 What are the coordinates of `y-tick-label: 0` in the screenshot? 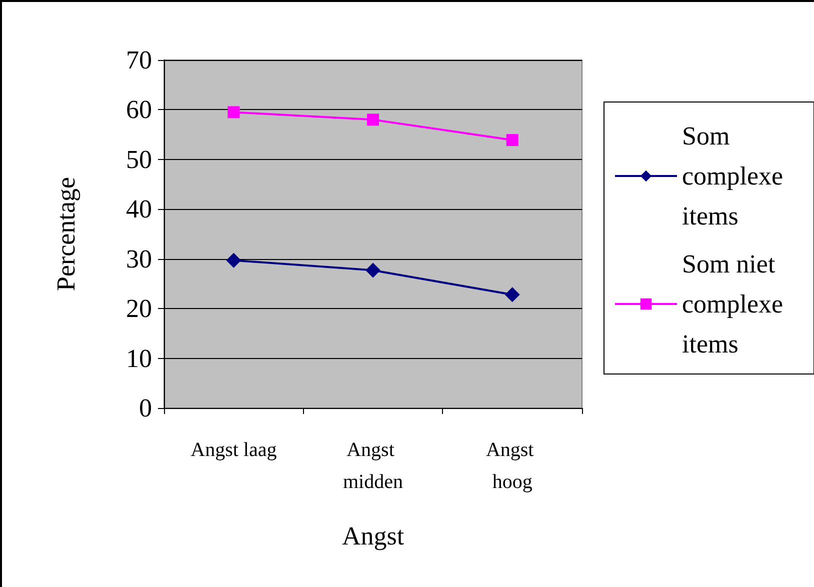 It's located at (145, 408).